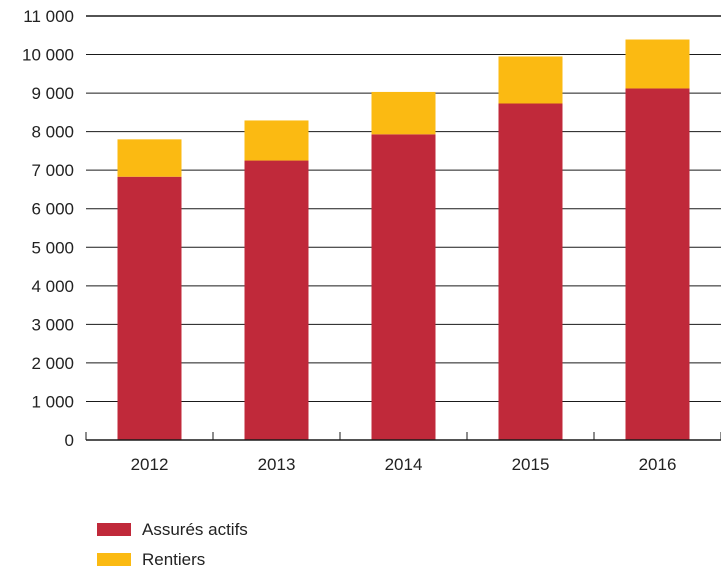 This screenshot has width=721, height=575. I want to click on x-tick-label: 2014, so click(404, 464).